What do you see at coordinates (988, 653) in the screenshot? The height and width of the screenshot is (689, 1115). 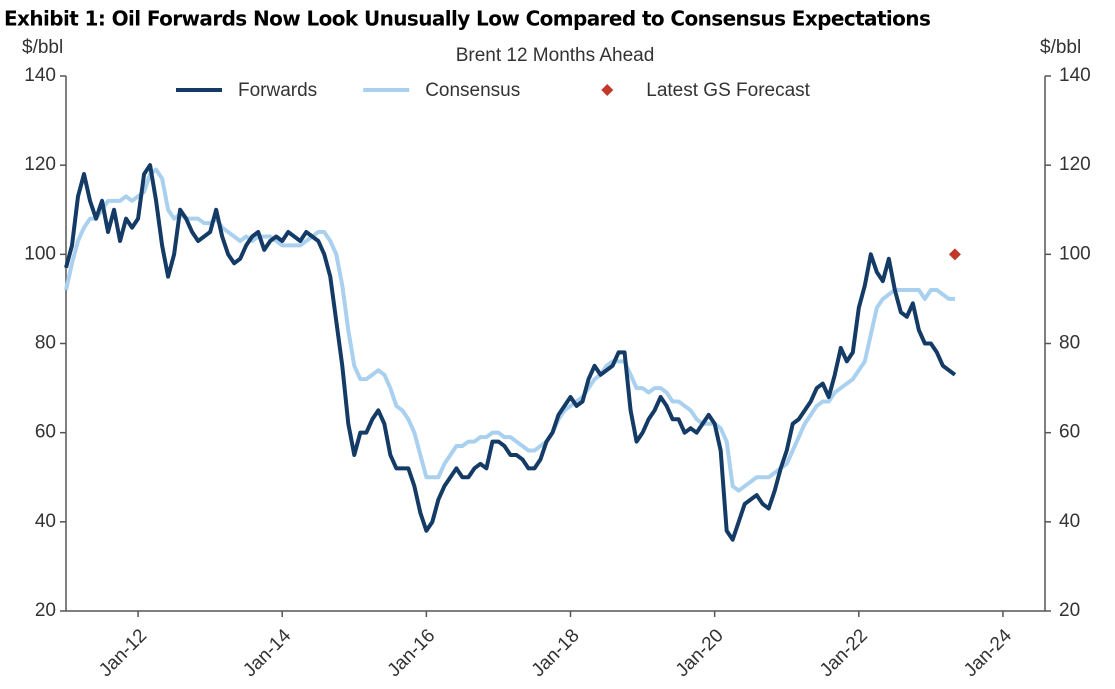 I see `x-tick-label: Jan-24` at bounding box center [988, 653].